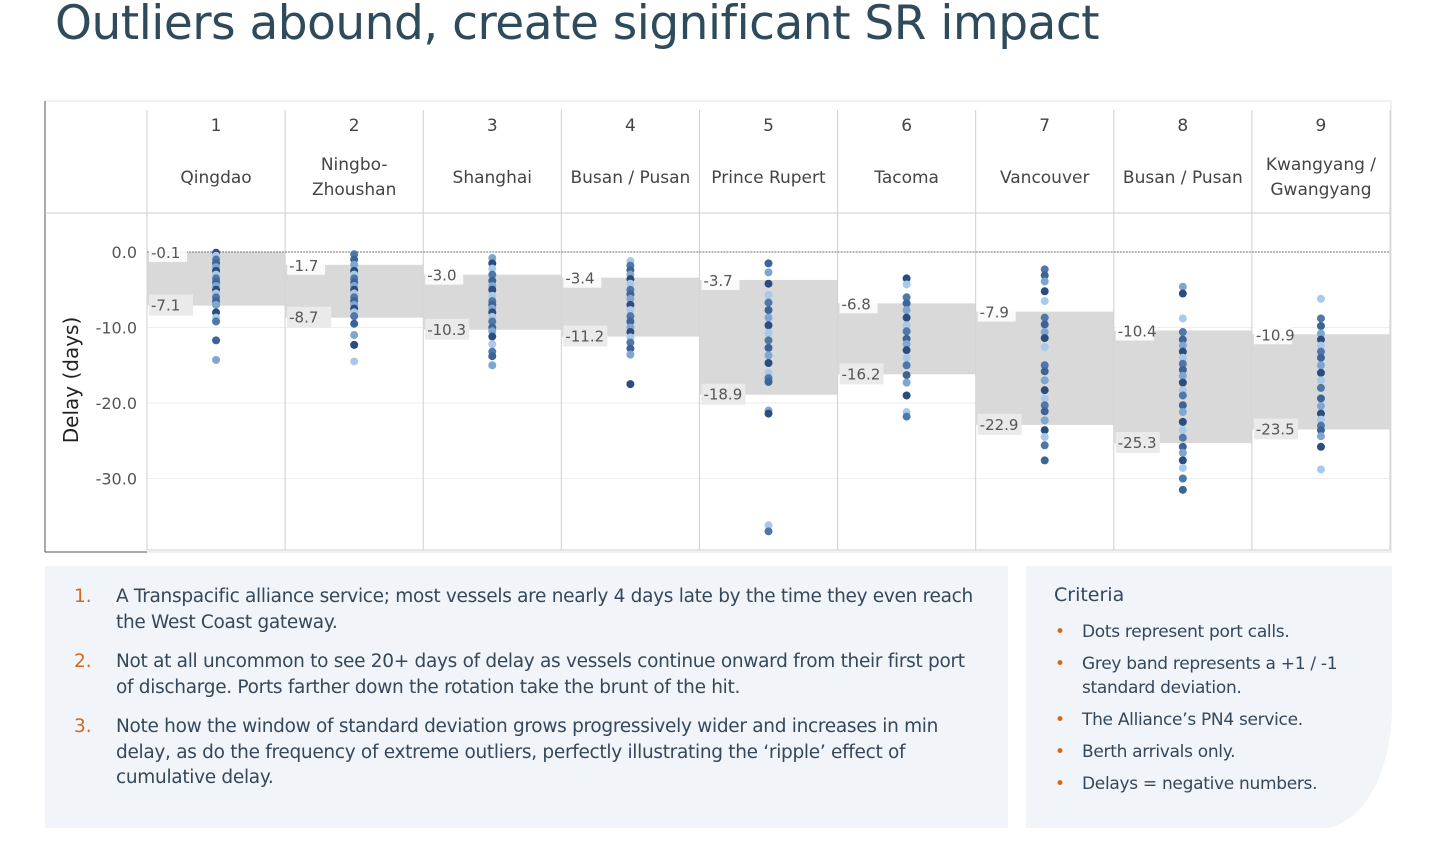  What do you see at coordinates (354, 126) in the screenshot?
I see `panel-number: 2` at bounding box center [354, 126].